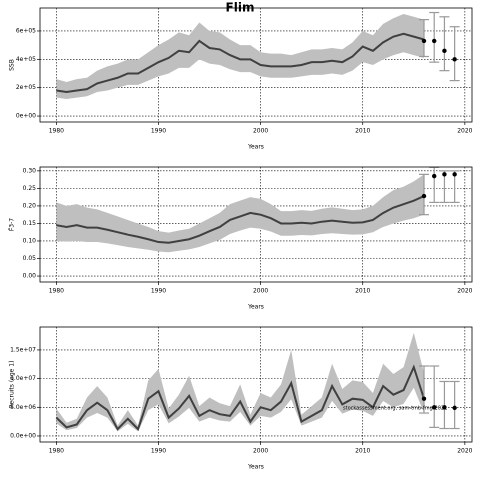 Image resolution: width=480 pixels, height=480 pixels. Describe the element at coordinates (26, 87) in the screenshot. I see `y-tick-label: 2e+05` at that location.